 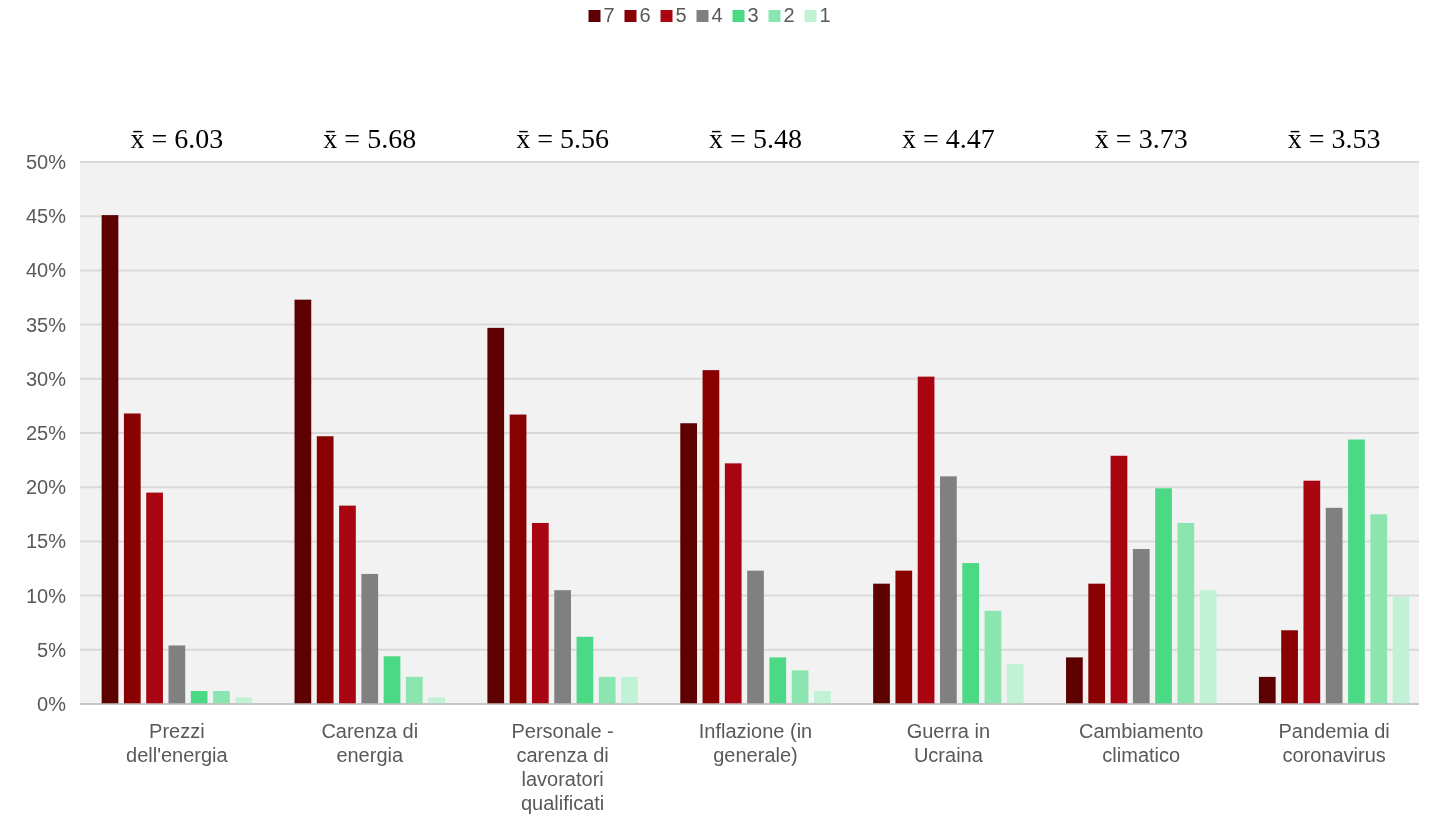 What do you see at coordinates (1141, 138) in the screenshot?
I see `text: x̄ = 3.73` at bounding box center [1141, 138].